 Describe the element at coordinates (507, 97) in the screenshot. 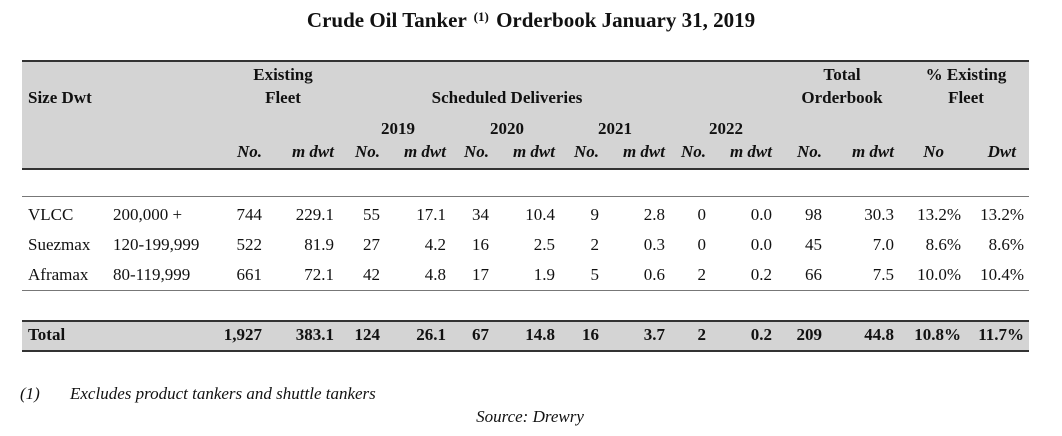

I see `header-scheduled-deliveries: Scheduled Deliveries` at that location.